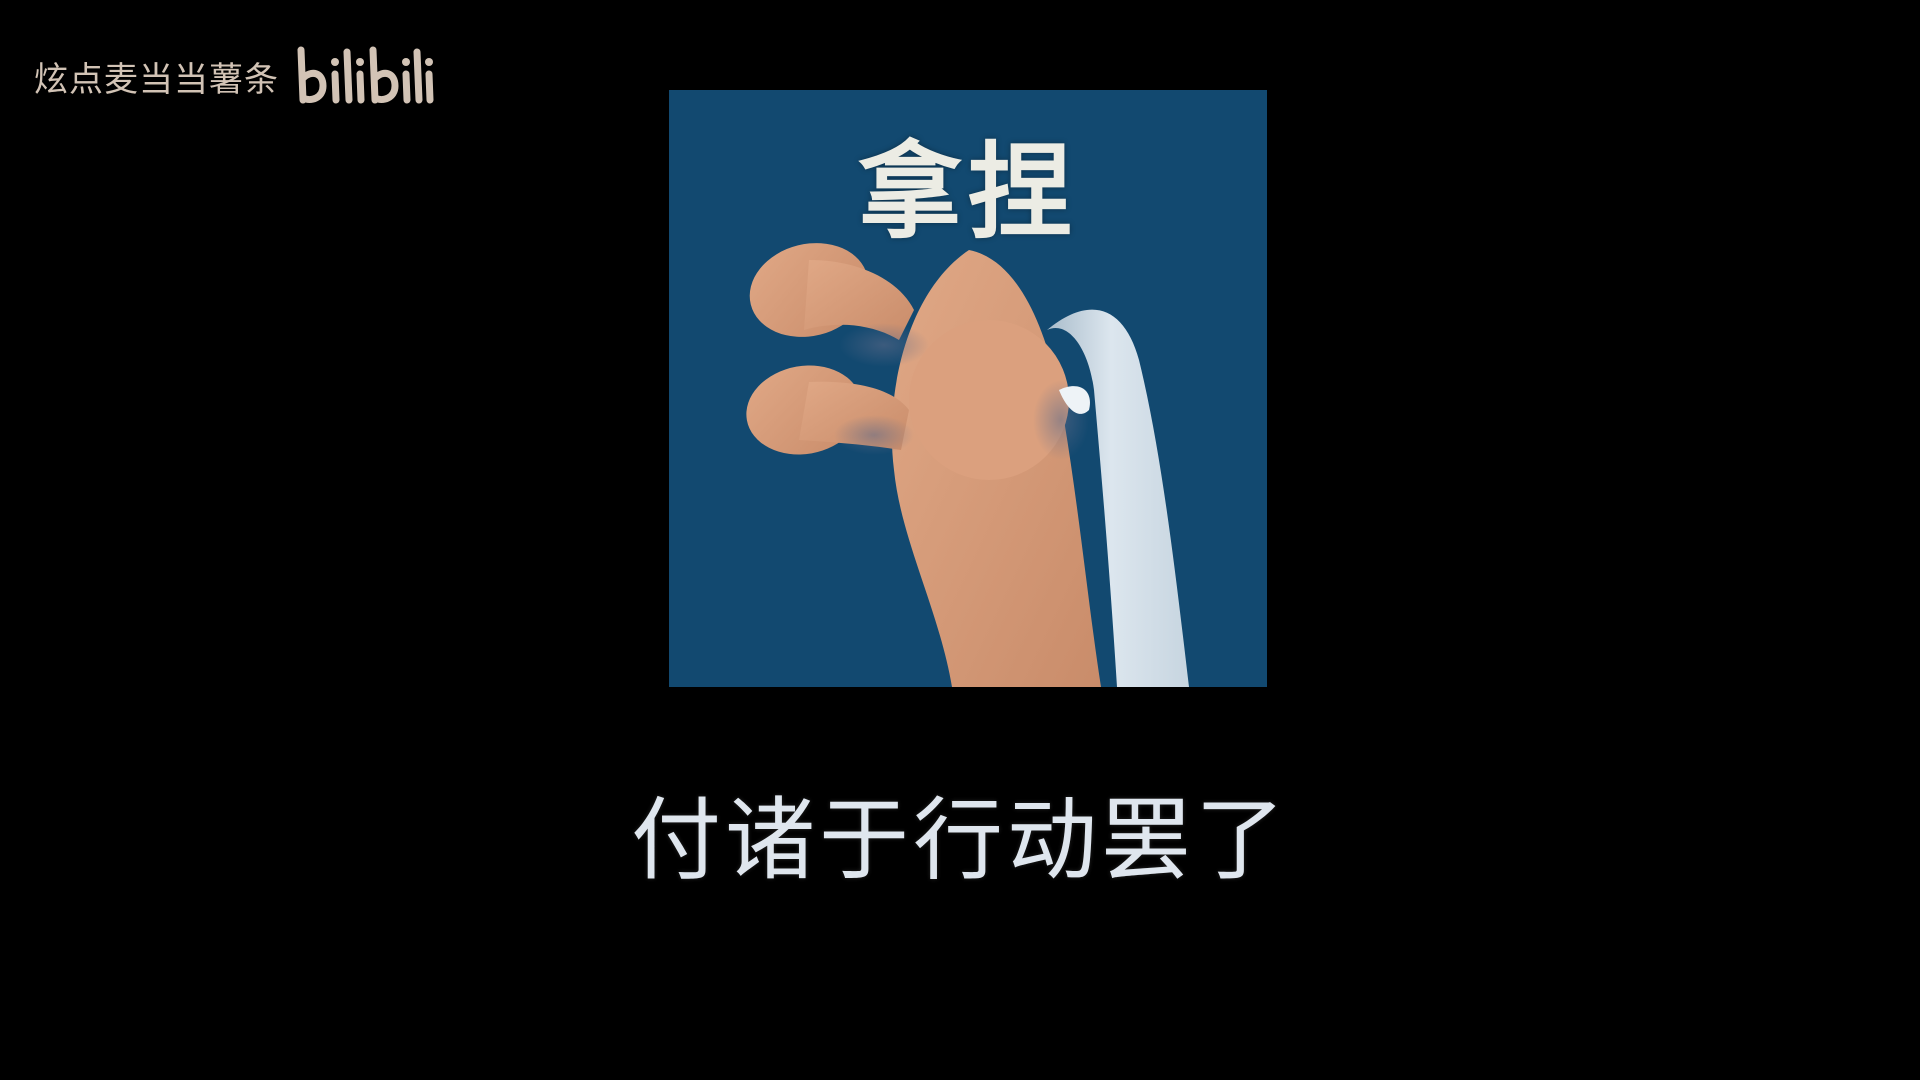  I want to click on watermark-author: 炫点麦当当薯条, so click(156, 79).